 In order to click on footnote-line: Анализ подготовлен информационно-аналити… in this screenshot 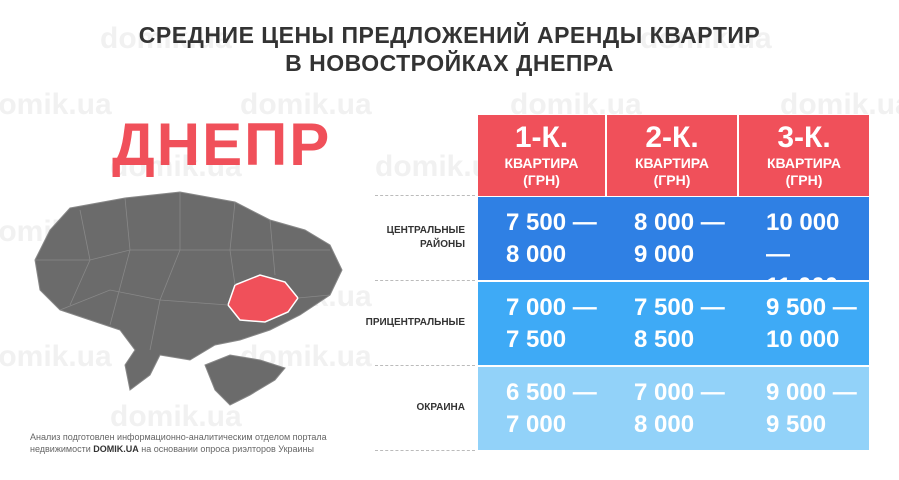, I will do `click(178, 437)`.